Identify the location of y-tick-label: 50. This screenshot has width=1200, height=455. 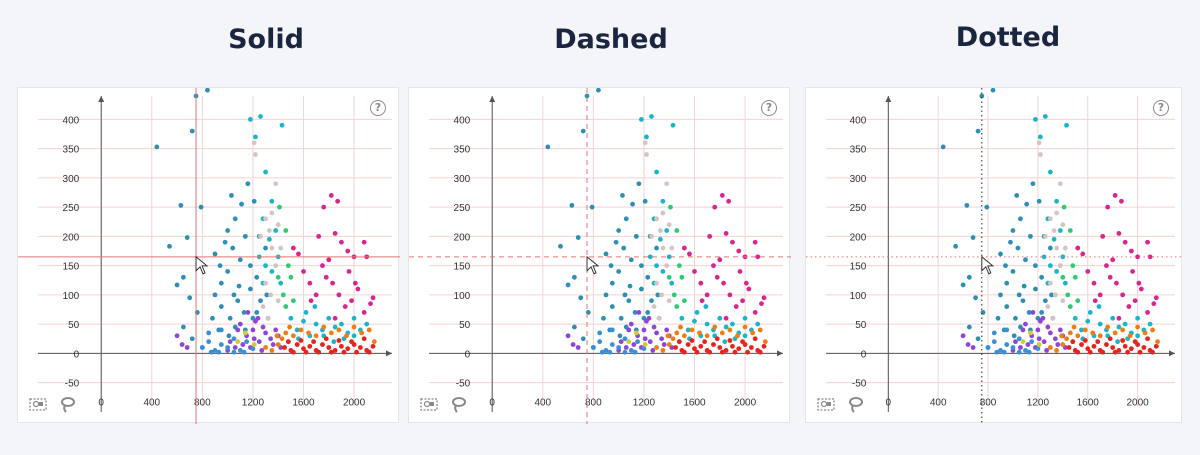
(465, 325).